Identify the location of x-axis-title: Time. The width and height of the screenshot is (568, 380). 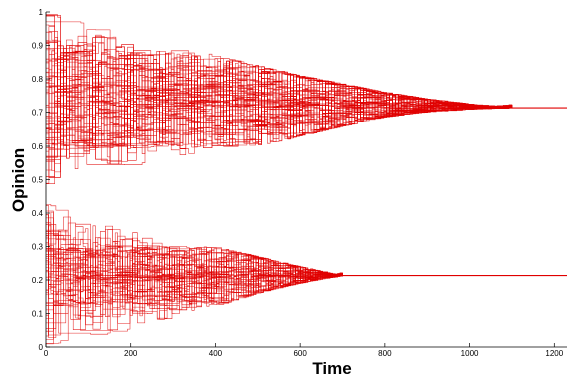
(331, 368).